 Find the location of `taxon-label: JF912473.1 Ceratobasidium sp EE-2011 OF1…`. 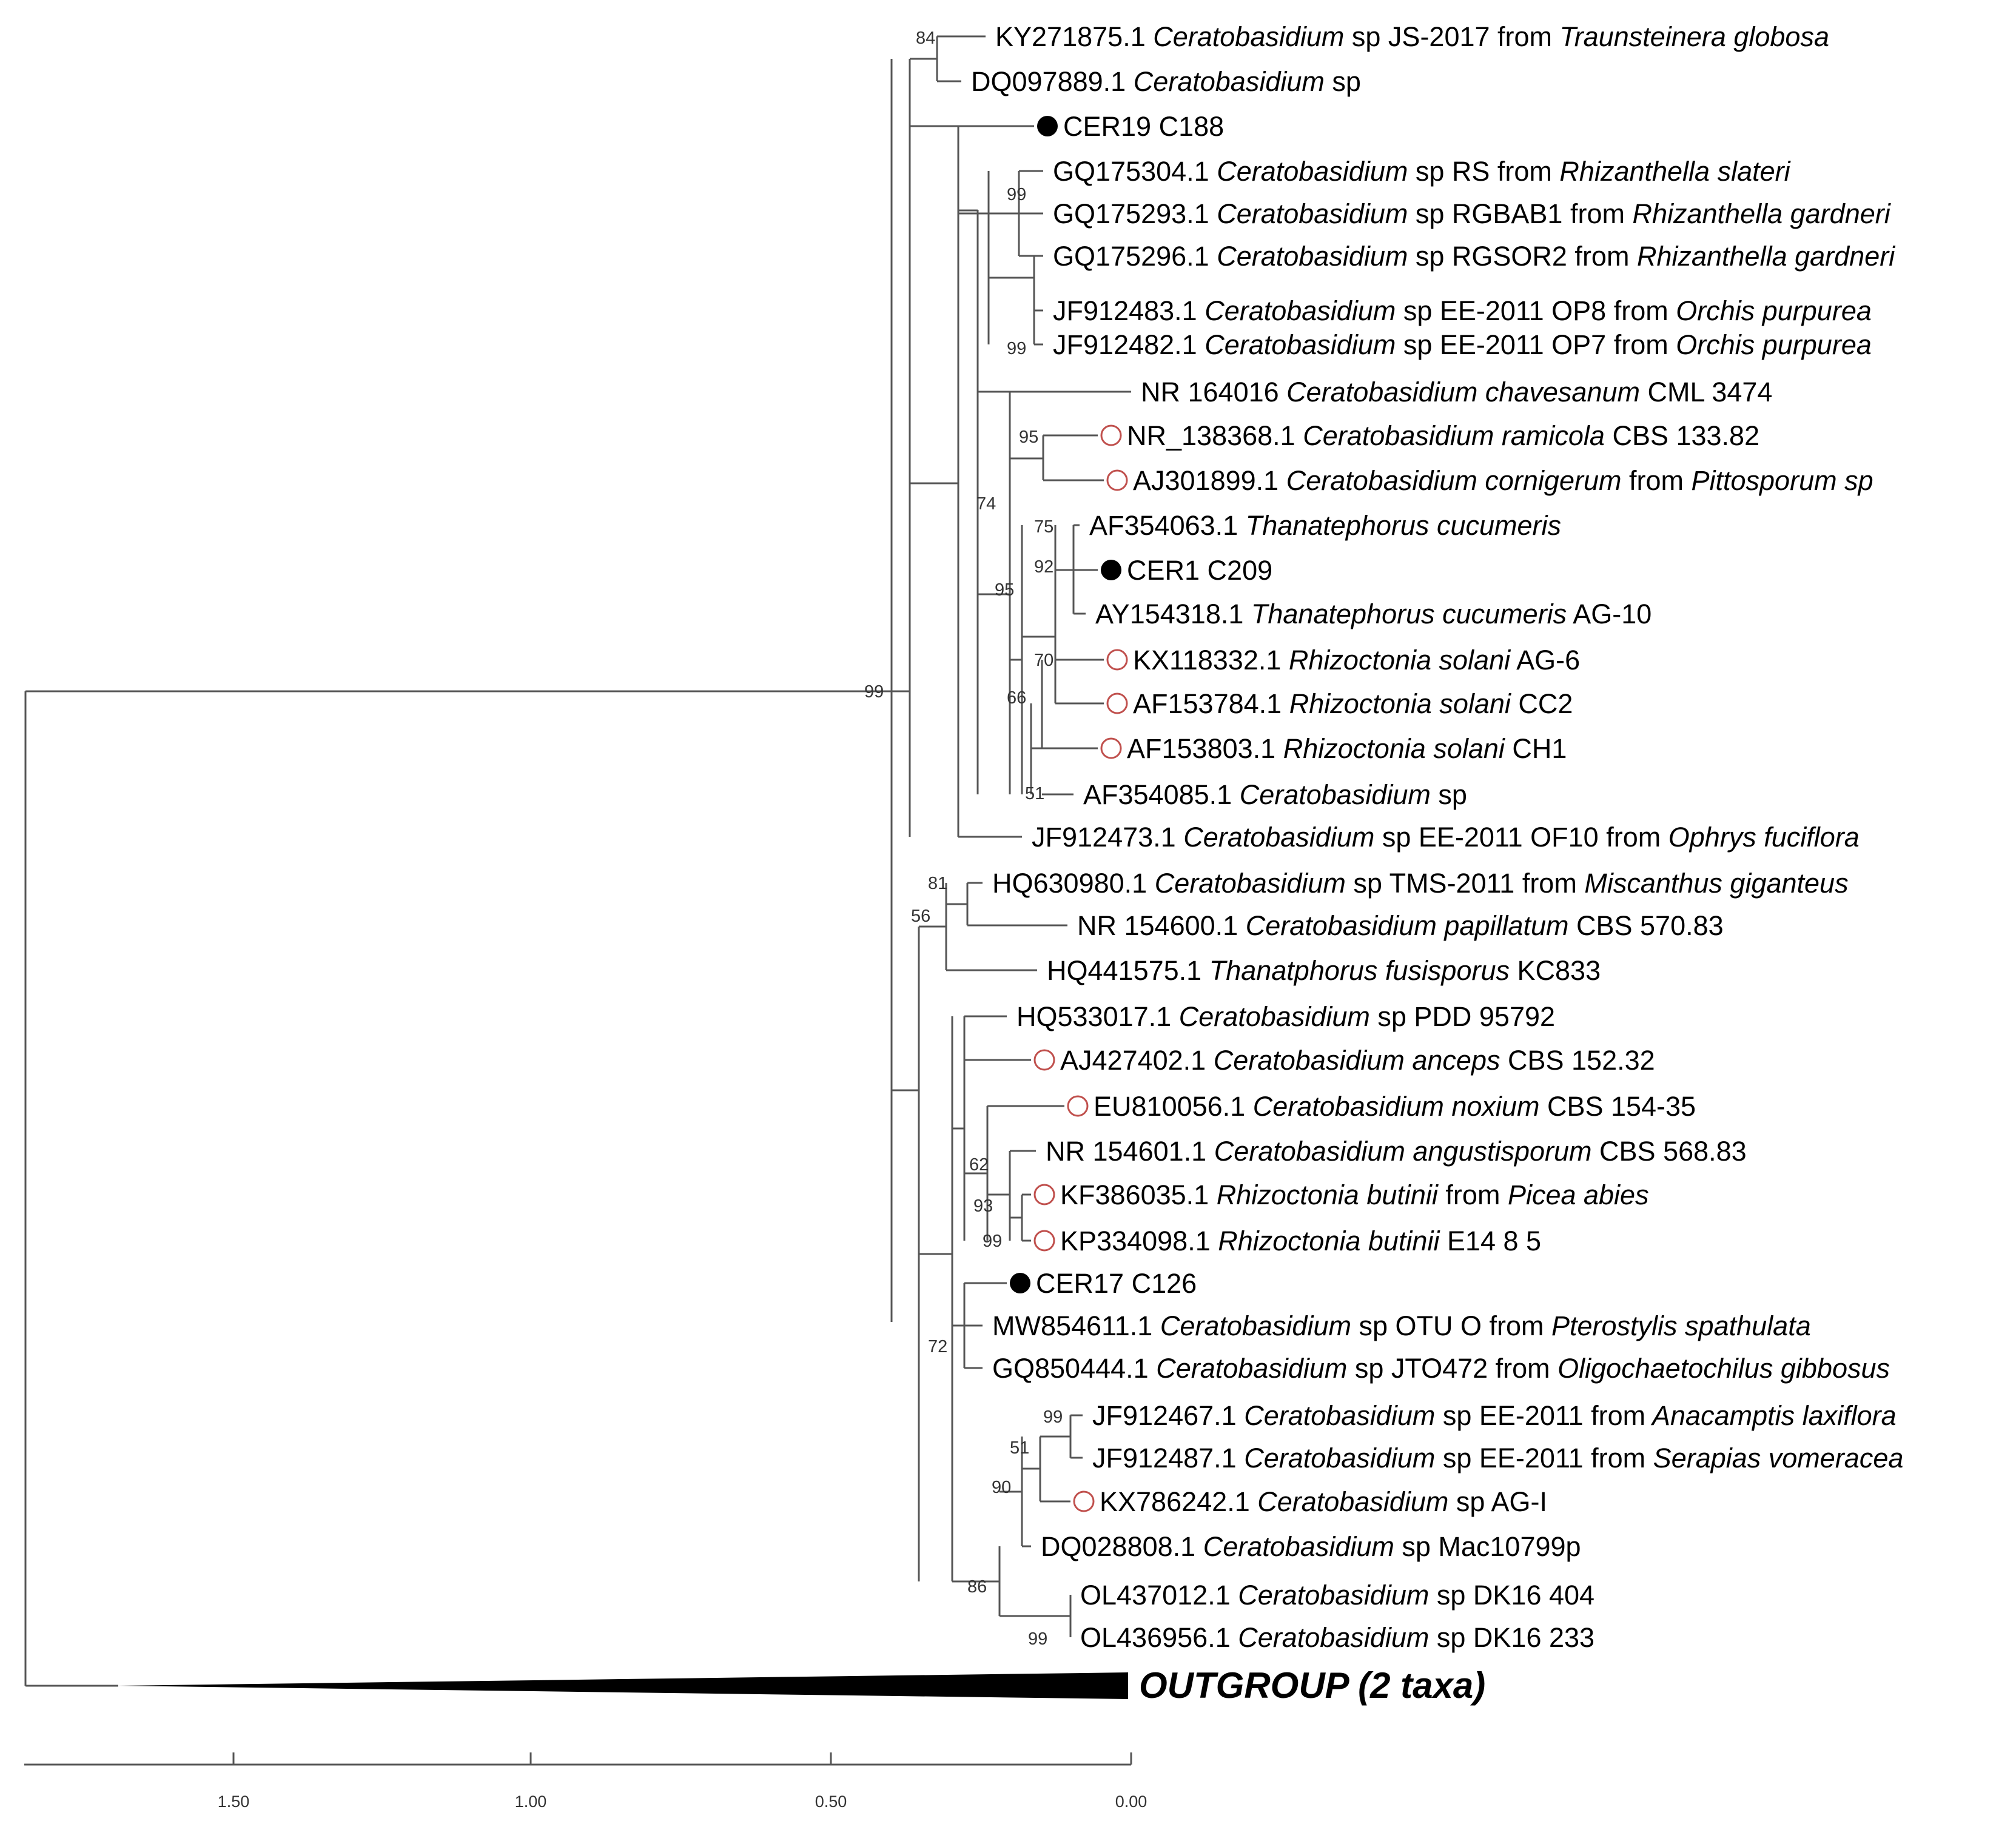

taxon-label: JF912473.1 Ceratobasidium sp EE-2011 OF1… is located at coordinates (1446, 838).